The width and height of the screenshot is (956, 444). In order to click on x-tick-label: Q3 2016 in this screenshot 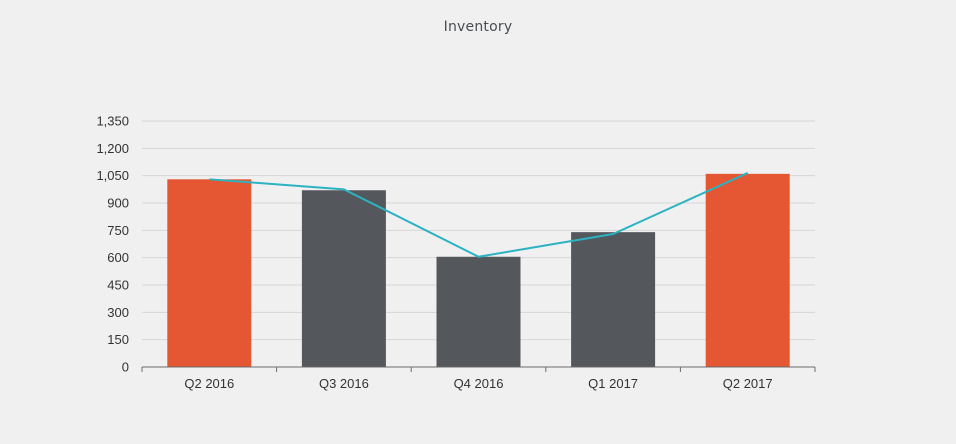, I will do `click(344, 383)`.